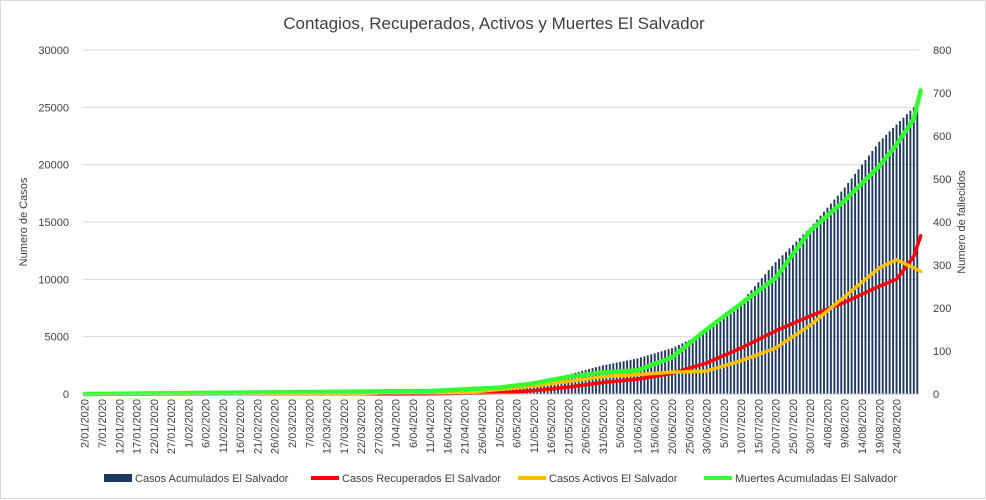 This screenshot has height=500, width=986. What do you see at coordinates (421, 479) in the screenshot?
I see `legend-label: Casos Recuperados El Salvador` at bounding box center [421, 479].